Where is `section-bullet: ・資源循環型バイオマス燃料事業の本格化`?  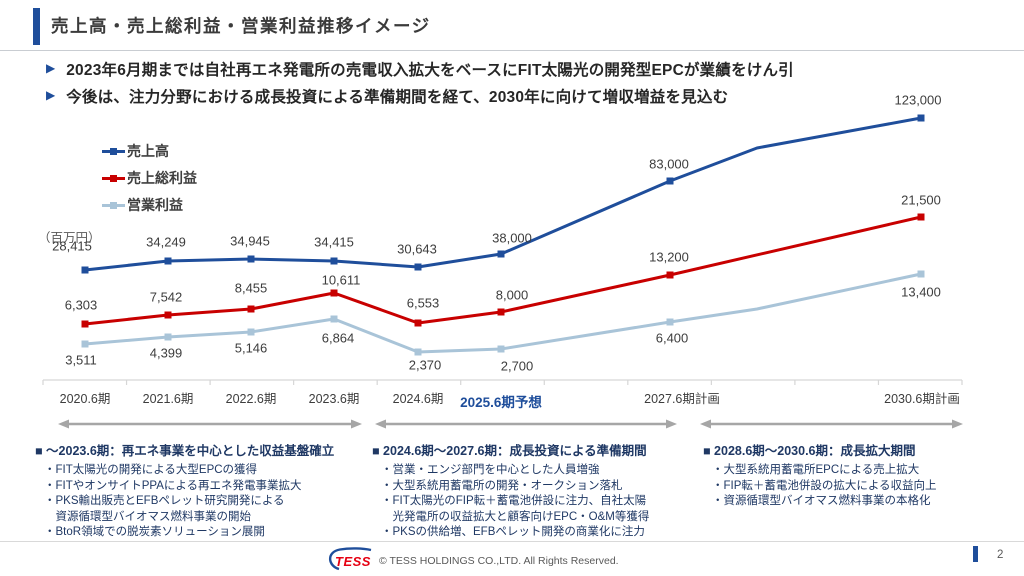
section-bullet: ・資源循環型バイオマス燃料事業の本格化 is located at coordinates (821, 501).